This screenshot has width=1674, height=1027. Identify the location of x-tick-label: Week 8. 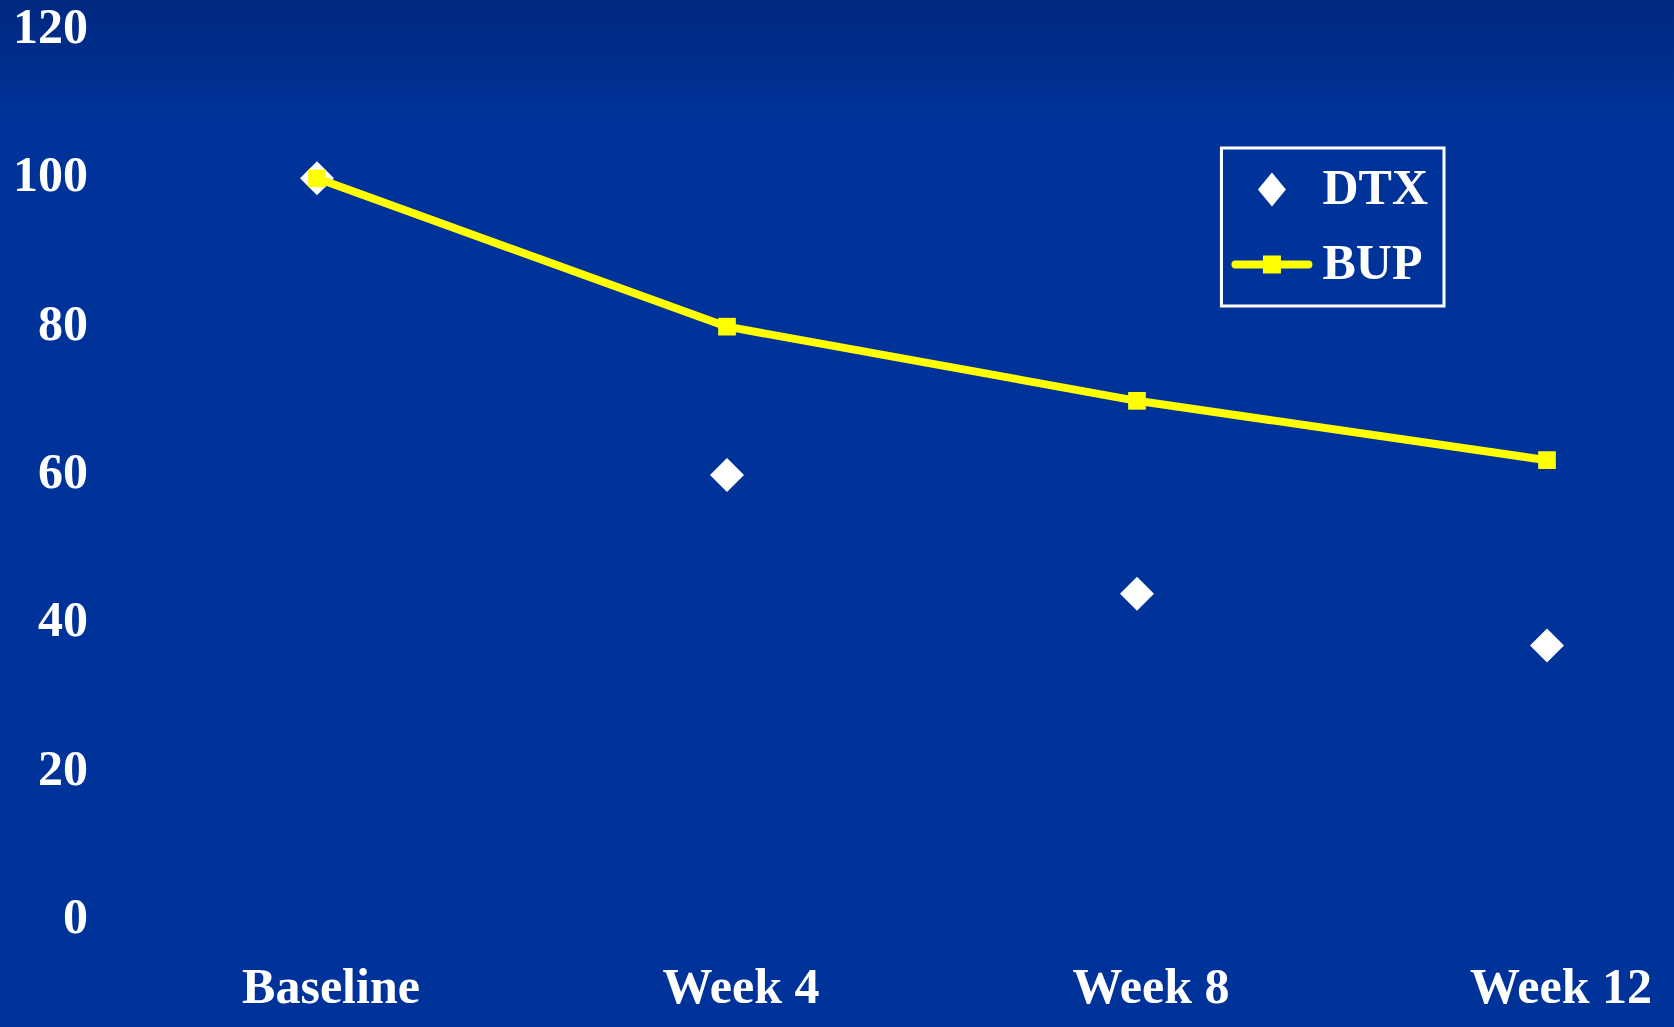
(1151, 985).